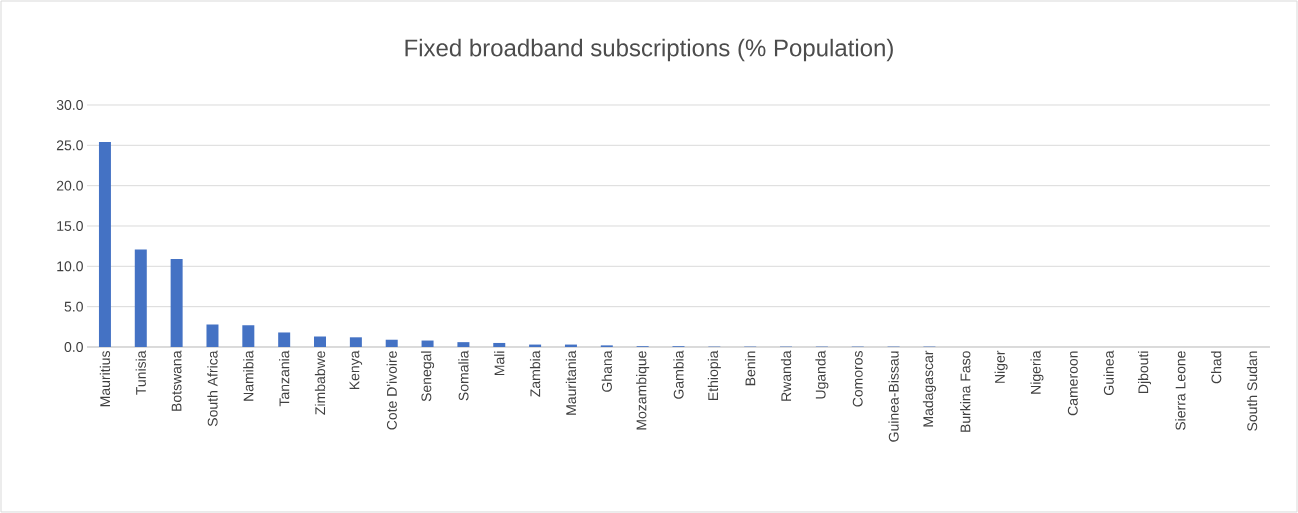  Describe the element at coordinates (248, 375) in the screenshot. I see `x-tick-label: Namibia` at that location.